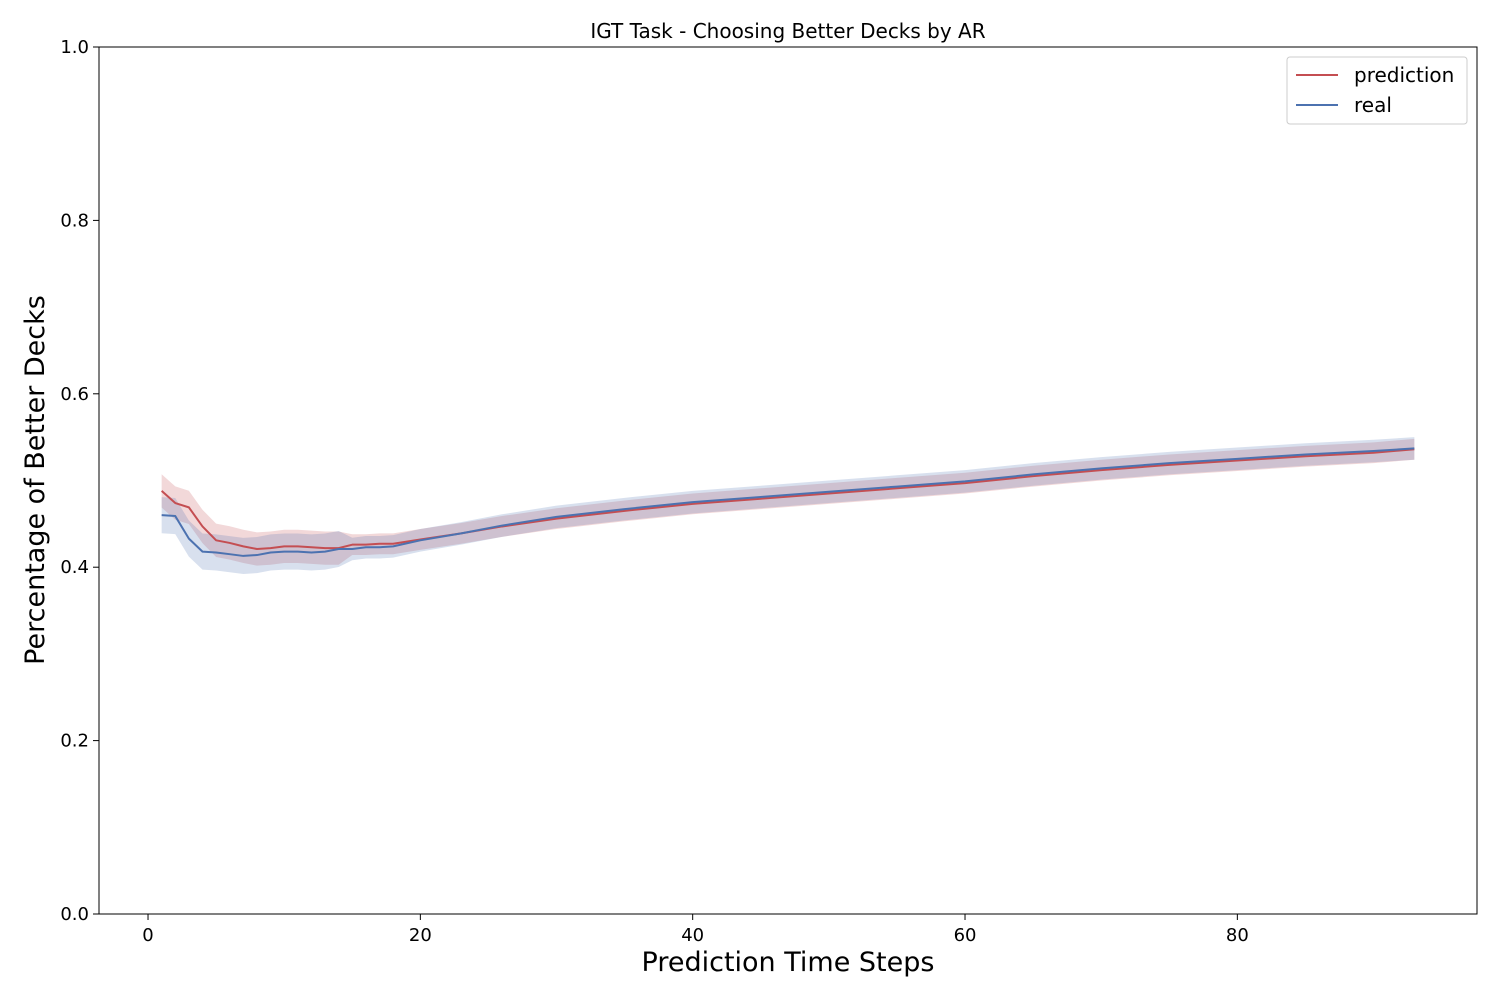 The height and width of the screenshot is (1000, 1500). I want to click on y-axis-ticks: 0.0 0.2 0.4 0.6 0.8 1.0, so click(79, 481).